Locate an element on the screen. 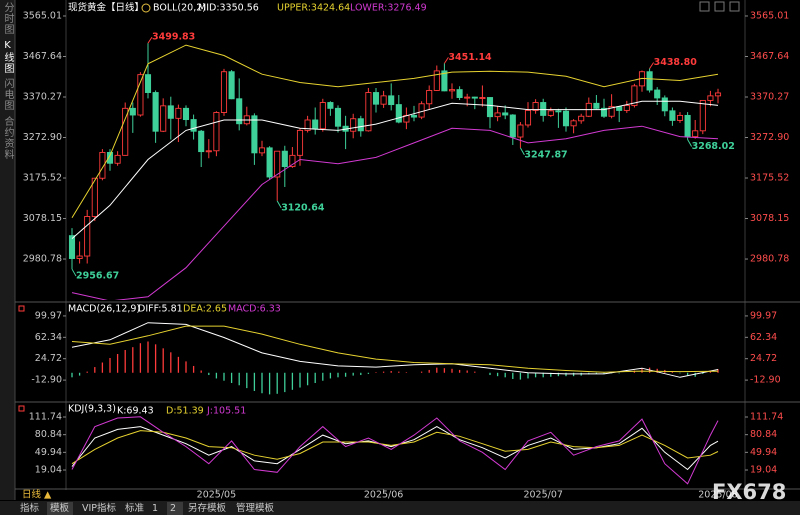  x-tick-label: 2025/08 is located at coordinates (717, 495).